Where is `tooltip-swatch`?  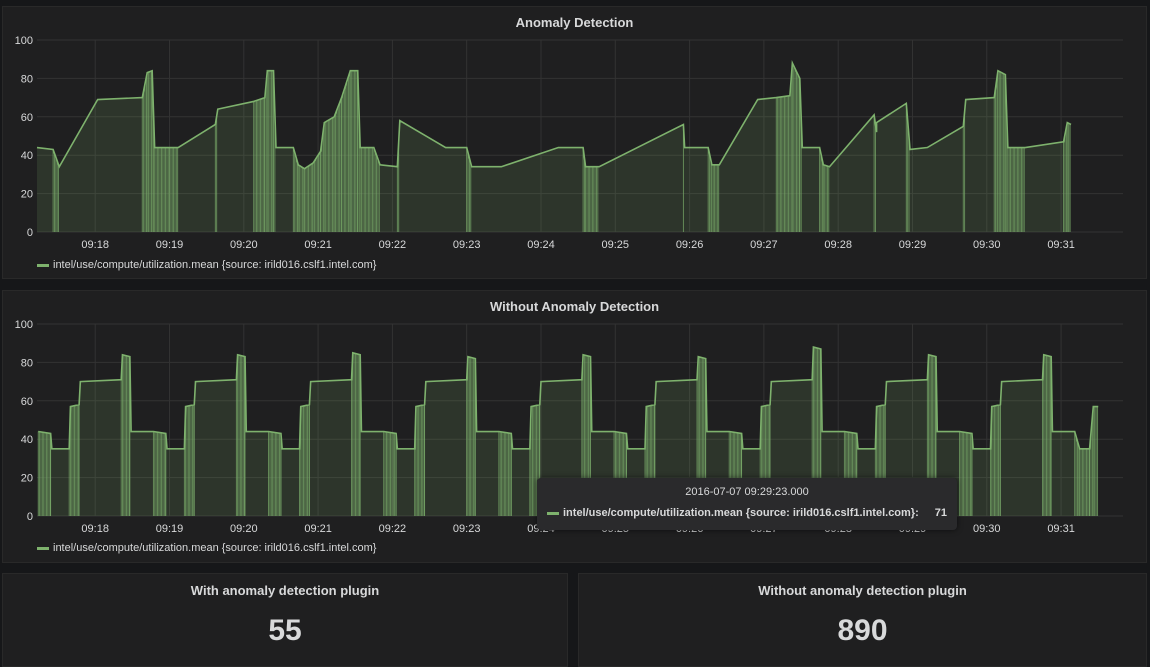
tooltip-swatch is located at coordinates (553, 513).